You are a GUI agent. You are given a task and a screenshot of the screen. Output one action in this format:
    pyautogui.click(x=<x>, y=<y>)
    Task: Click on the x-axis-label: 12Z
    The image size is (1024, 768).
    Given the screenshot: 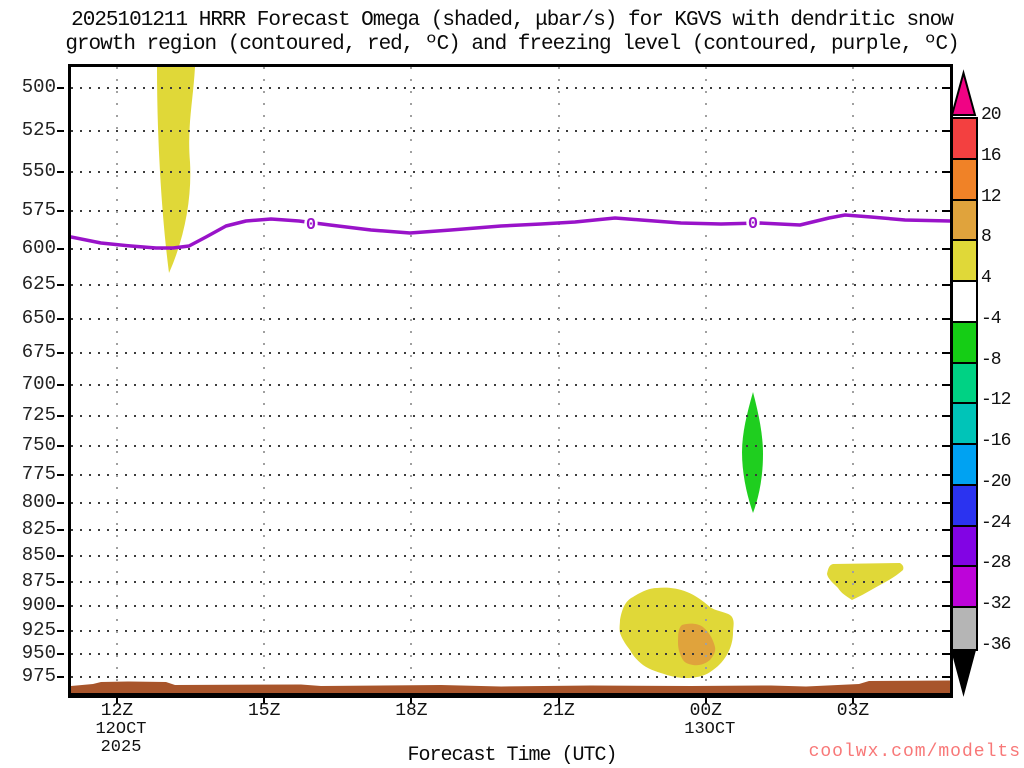 What is the action you would take?
    pyautogui.click(x=117, y=711)
    